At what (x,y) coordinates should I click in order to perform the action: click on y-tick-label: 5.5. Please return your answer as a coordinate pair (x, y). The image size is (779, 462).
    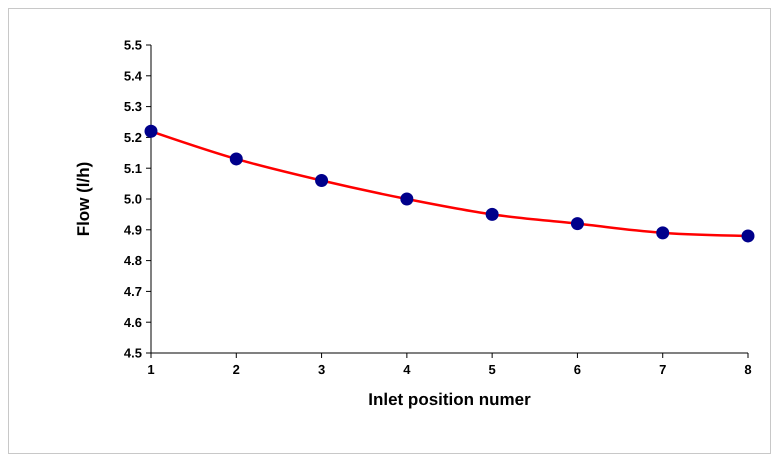
    Looking at the image, I should click on (133, 45).